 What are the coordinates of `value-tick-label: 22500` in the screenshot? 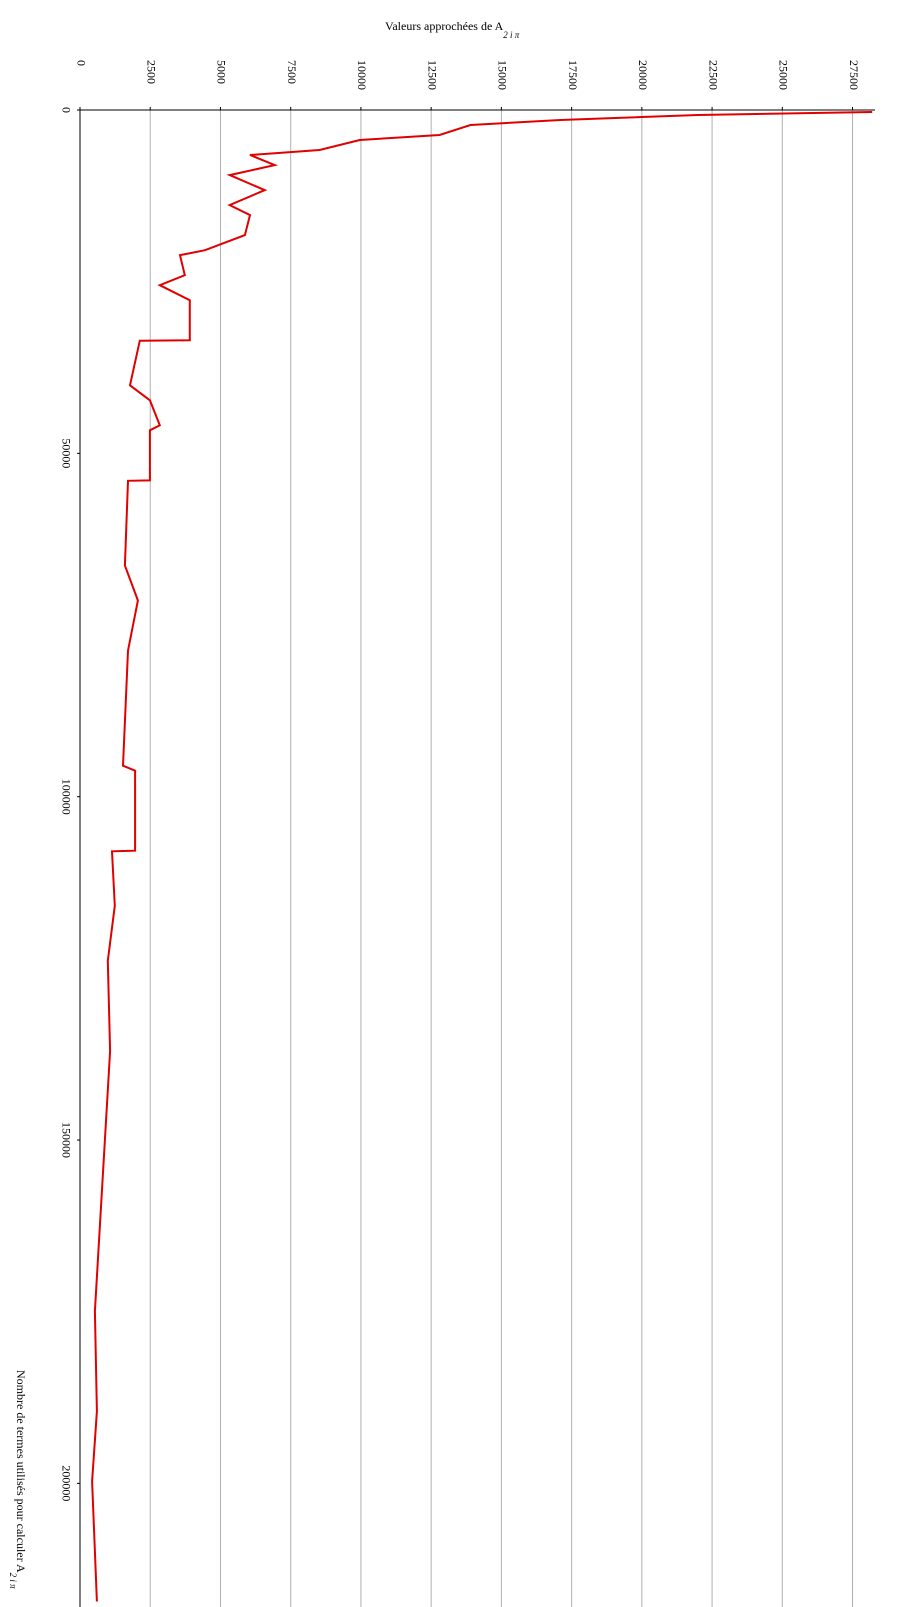 It's located at (713, 75).